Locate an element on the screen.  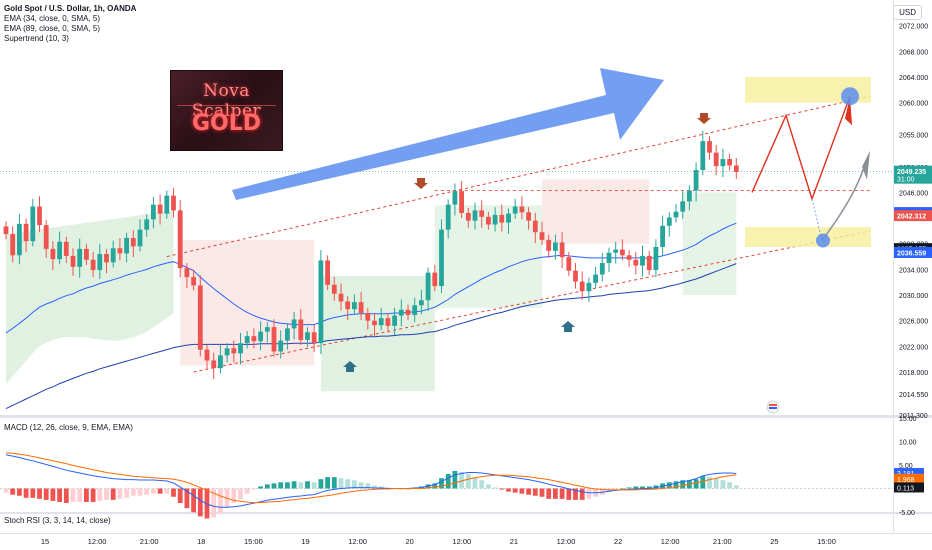
logo-line-2: GOLD is located at coordinates (226, 123).